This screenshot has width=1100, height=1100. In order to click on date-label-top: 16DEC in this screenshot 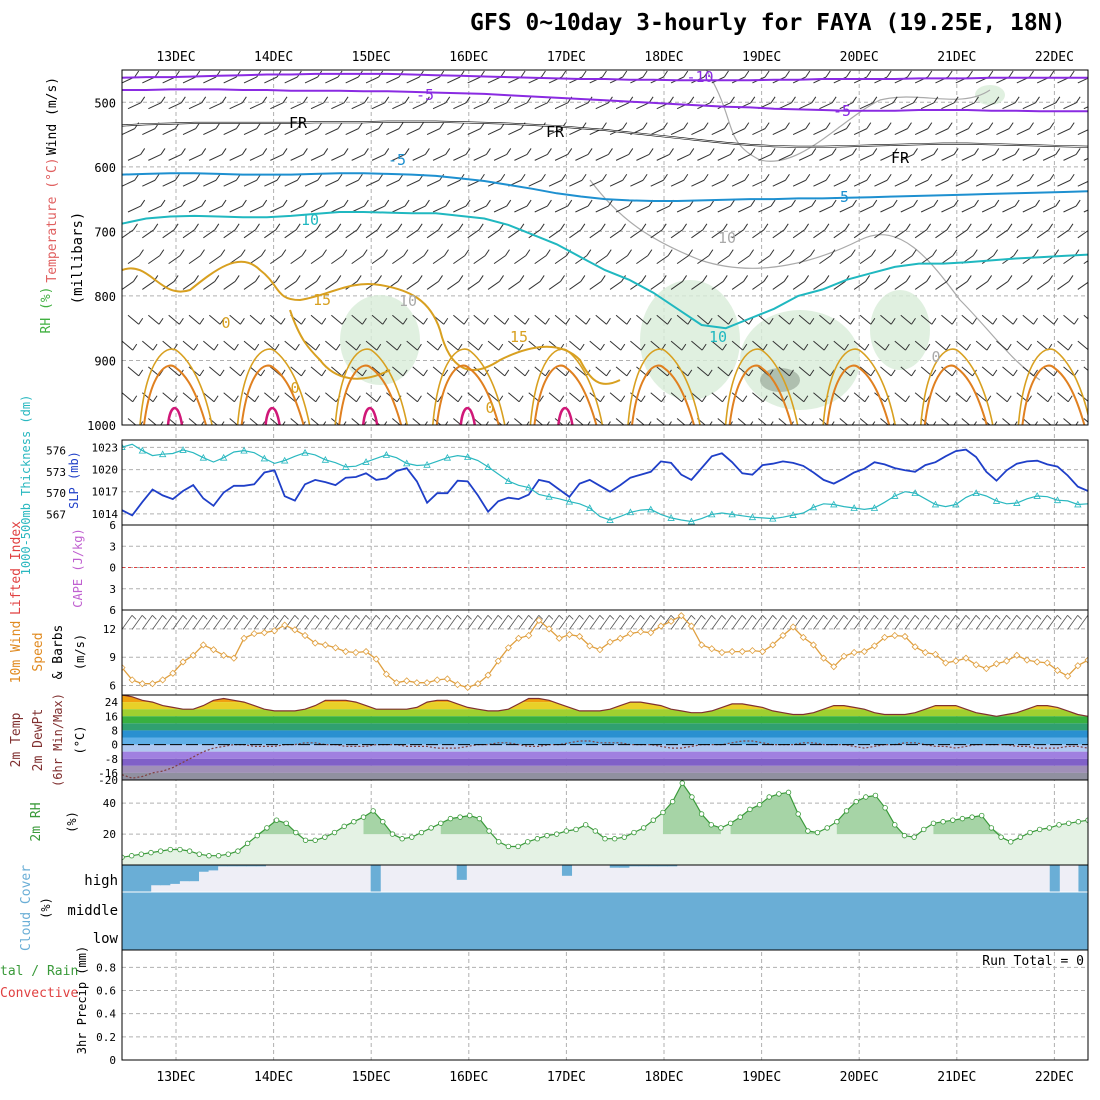, I will do `click(468, 57)`.